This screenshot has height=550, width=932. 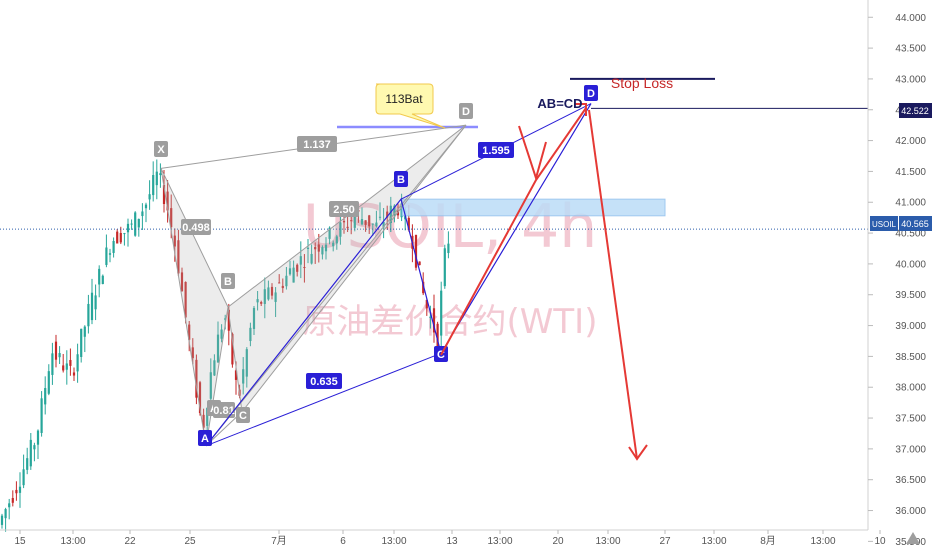 What do you see at coordinates (910, 511) in the screenshot?
I see `price-tick-label: 36.000` at bounding box center [910, 511].